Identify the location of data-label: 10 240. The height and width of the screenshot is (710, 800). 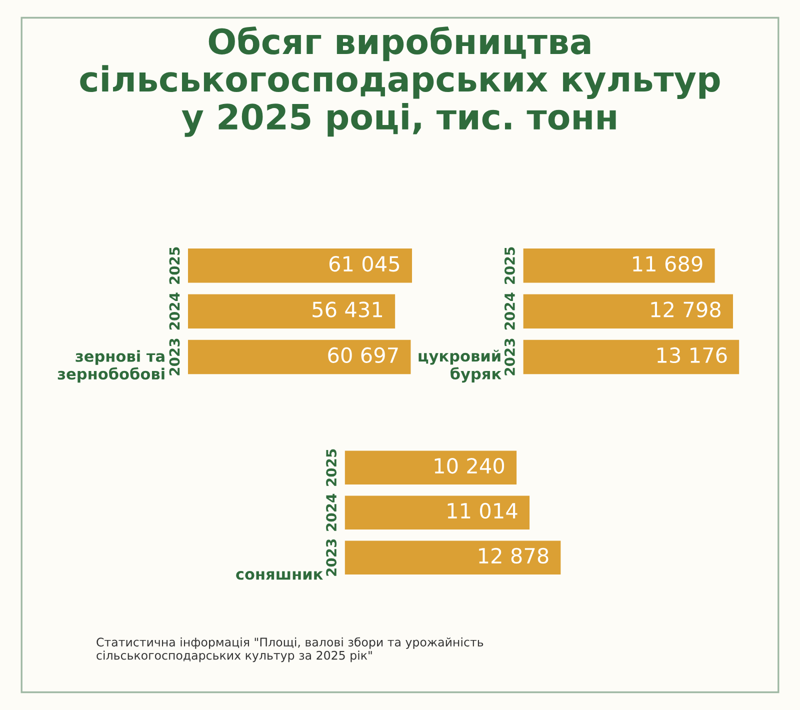
(469, 466).